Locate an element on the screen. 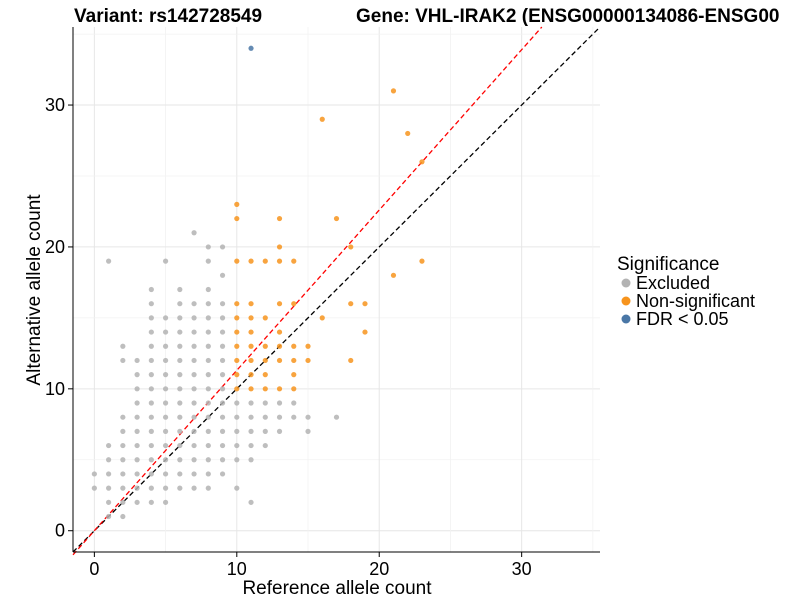  y-axis-label: Alternative allele count is located at coordinates (34, 290).